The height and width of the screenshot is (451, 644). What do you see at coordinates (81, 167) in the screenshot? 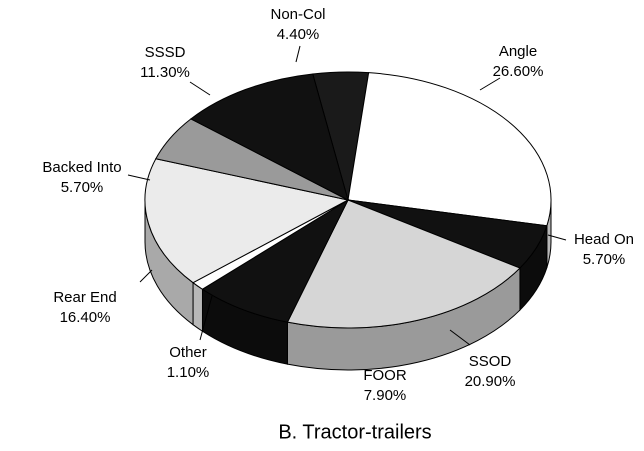
I see `slice-label: Backed Into` at bounding box center [81, 167].